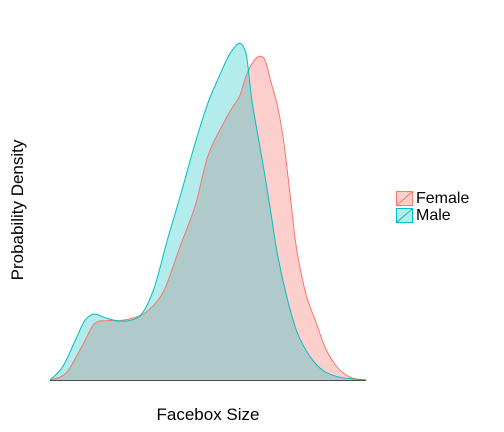 This screenshot has height=432, width=504. I want to click on legend-label-male: Male, so click(433, 215).